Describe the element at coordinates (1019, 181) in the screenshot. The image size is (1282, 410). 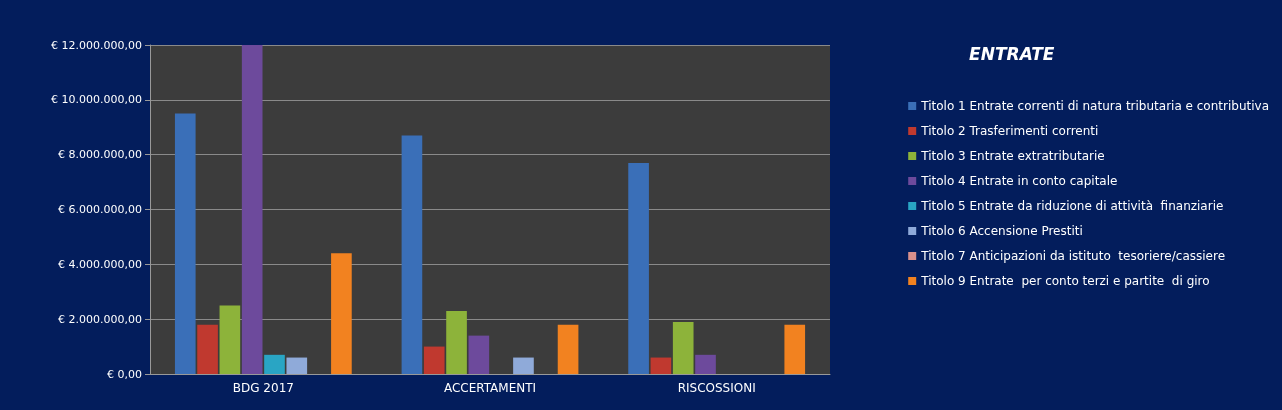
I see `legend-label: Titolo 4 Entrate in conto capitale` at that location.